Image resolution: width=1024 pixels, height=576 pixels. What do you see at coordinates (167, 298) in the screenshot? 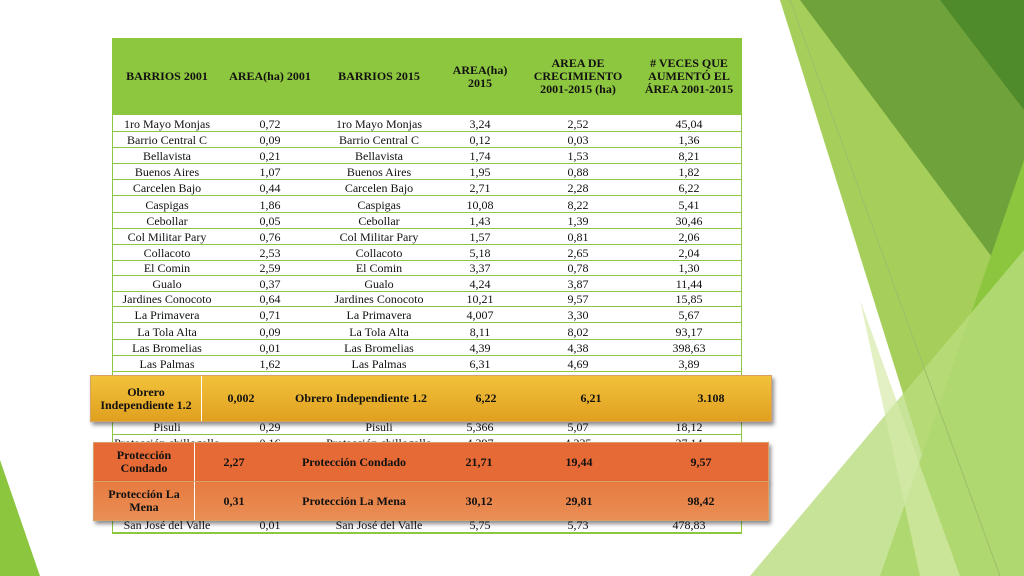
I see `cell: Jardines Conocoto` at bounding box center [167, 298].